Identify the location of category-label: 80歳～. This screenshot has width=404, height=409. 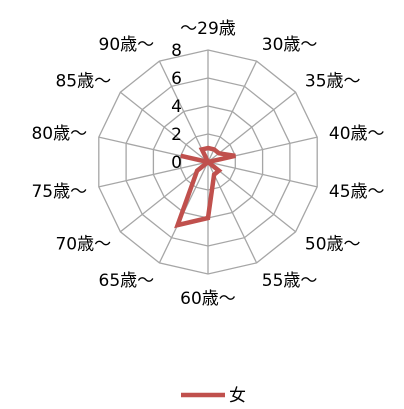
(59, 134).